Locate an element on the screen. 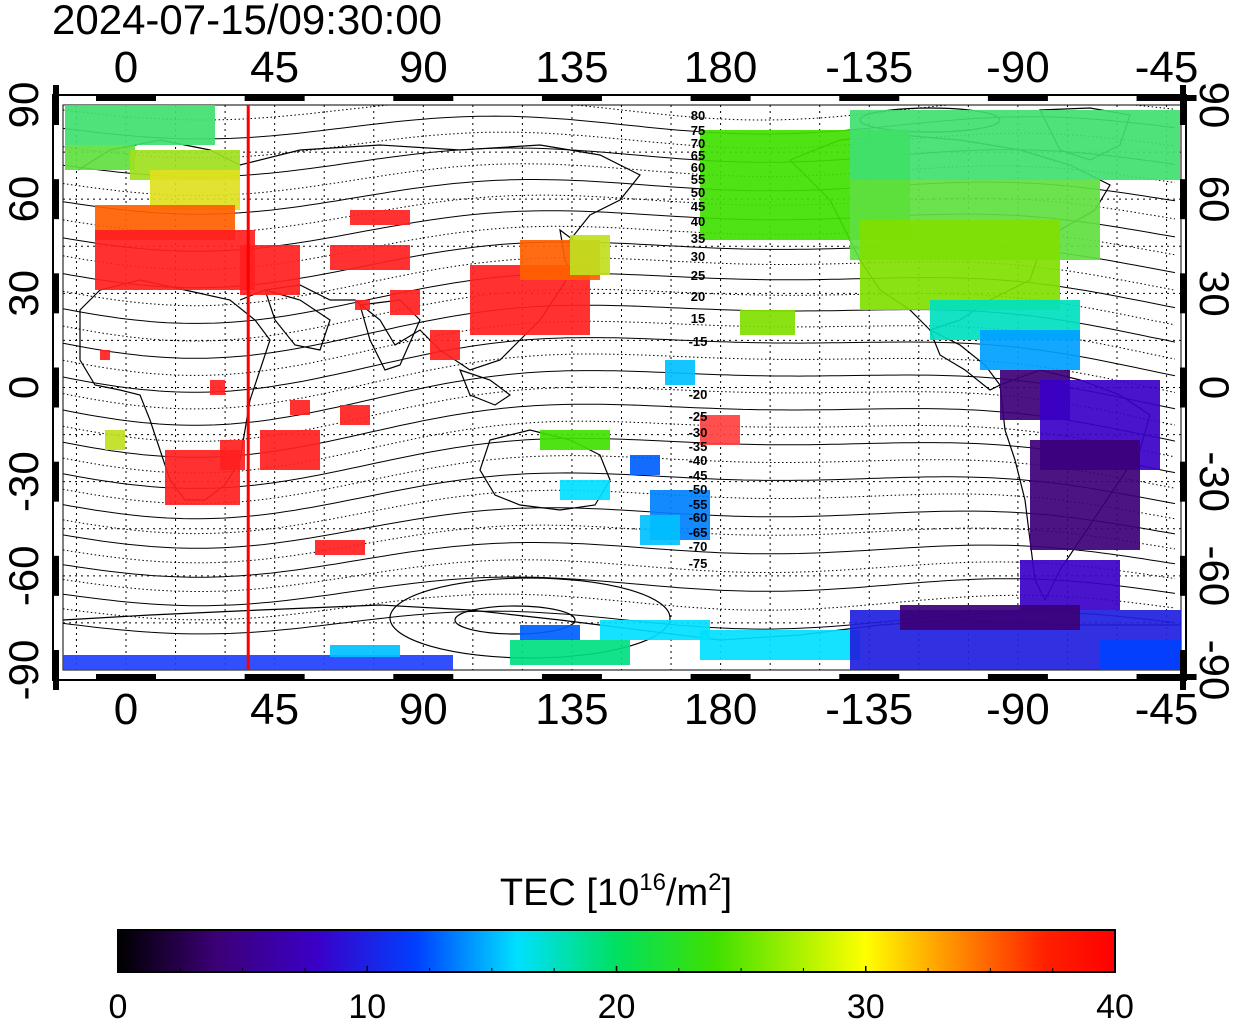  contour-label: -75 is located at coordinates (698, 563).